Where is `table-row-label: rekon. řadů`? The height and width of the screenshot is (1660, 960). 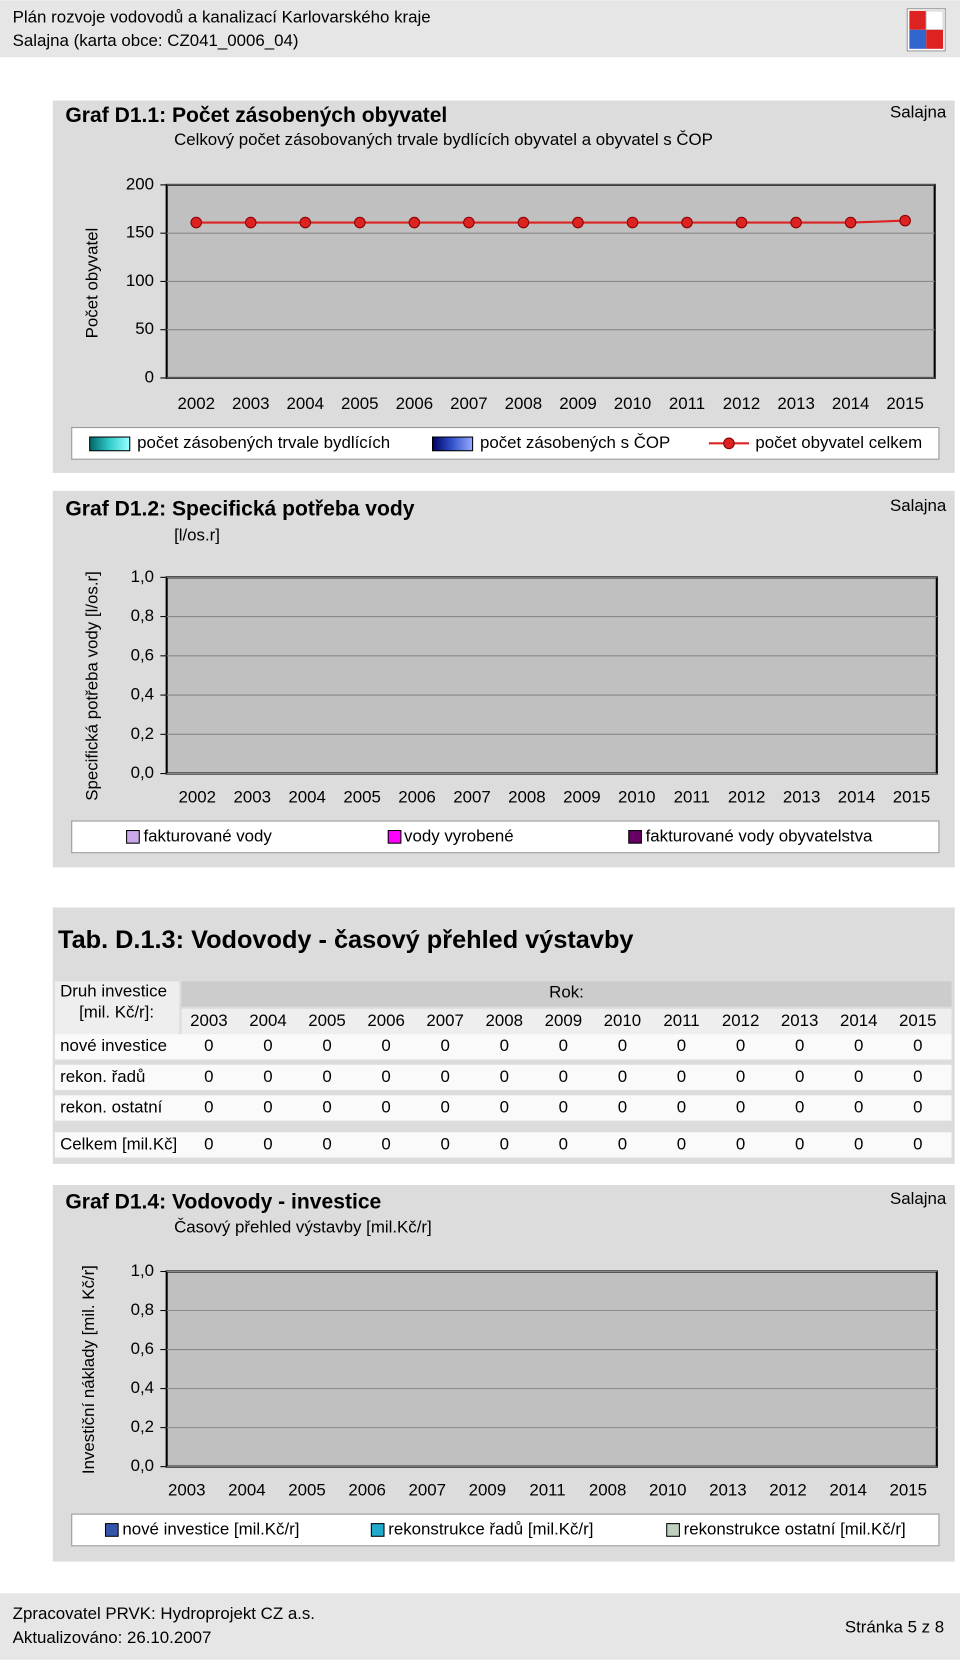 table-row-label: rekon. řadů is located at coordinates (102, 1076).